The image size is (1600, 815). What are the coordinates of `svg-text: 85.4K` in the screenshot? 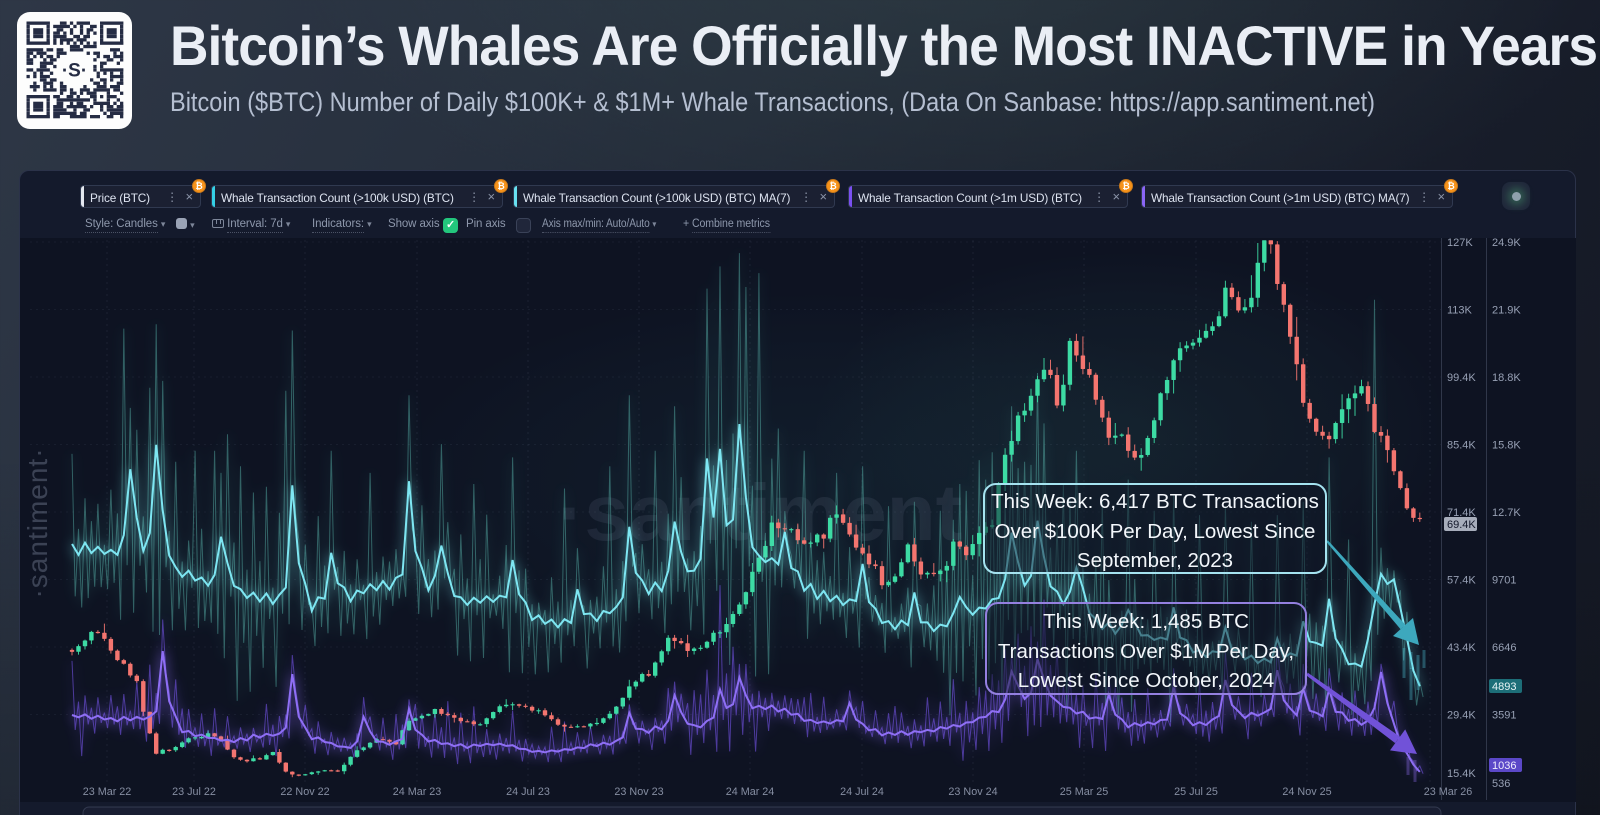 It's located at (1461, 446).